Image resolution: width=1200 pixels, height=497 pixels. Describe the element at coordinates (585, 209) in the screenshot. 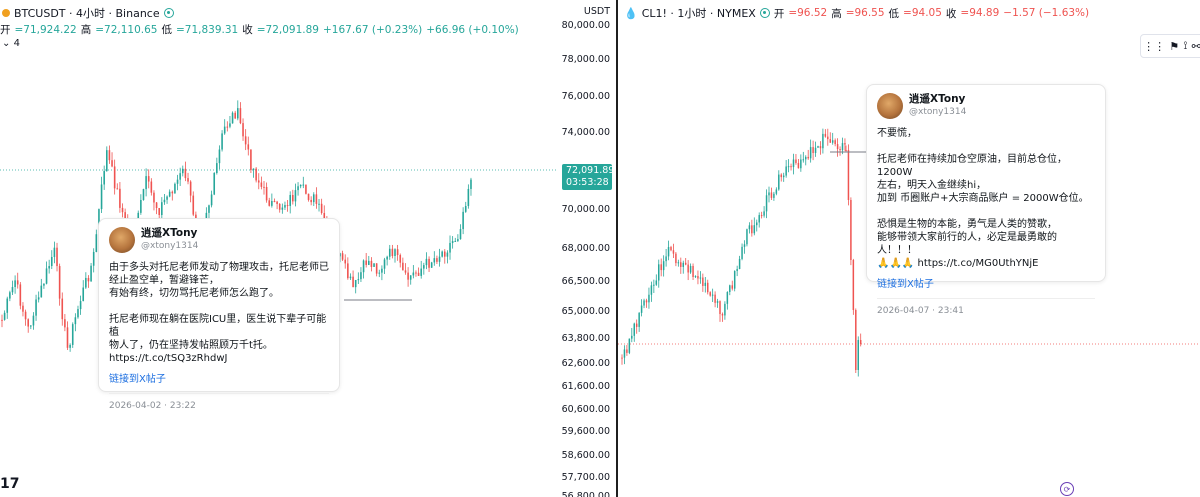

I see `price-axis-label: 70,000.00` at that location.